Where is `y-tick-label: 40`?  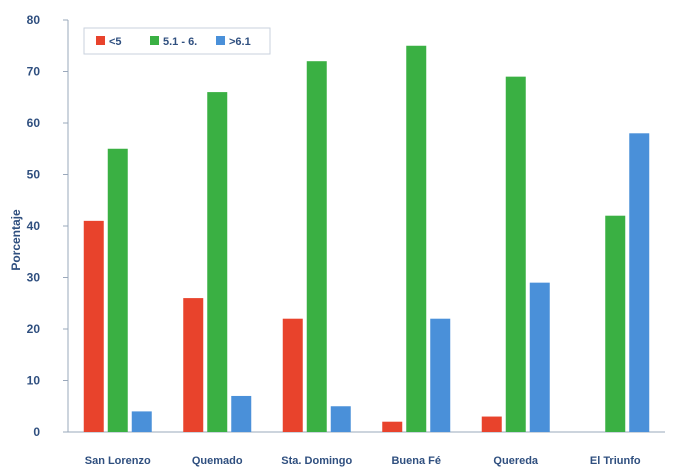 y-tick-label: 40 is located at coordinates (34, 226).